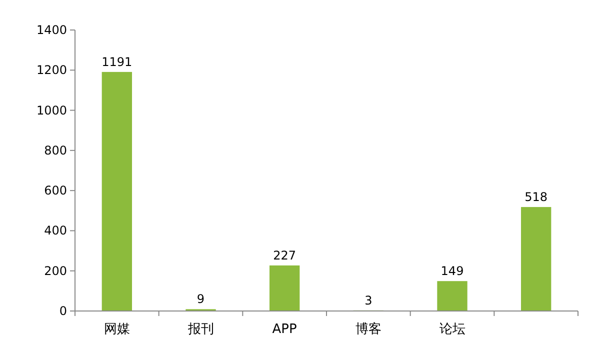  What do you see at coordinates (285, 329) in the screenshot?
I see `x-tick-label: APP` at bounding box center [285, 329].